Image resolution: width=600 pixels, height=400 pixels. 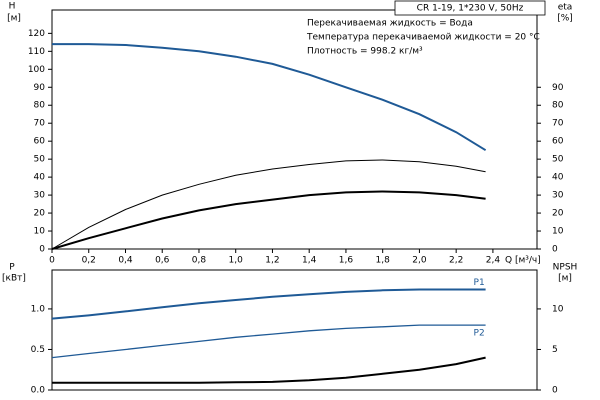 What do you see at coordinates (523, 261) in the screenshot?
I see `x-axis-label: Q [м³/ч]` at bounding box center [523, 261].